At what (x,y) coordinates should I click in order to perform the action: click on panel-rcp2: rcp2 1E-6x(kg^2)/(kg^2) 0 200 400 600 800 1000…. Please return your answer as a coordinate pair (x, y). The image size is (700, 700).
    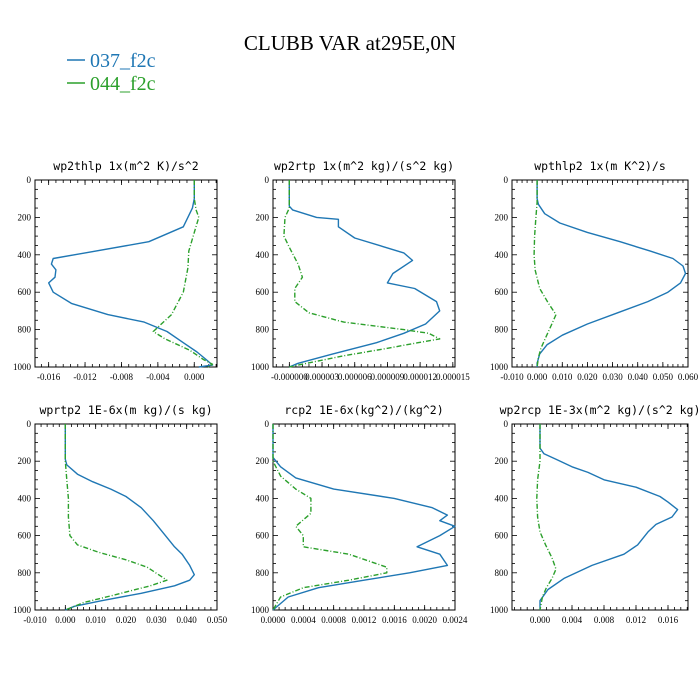
    Looking at the image, I should click on (359, 514).